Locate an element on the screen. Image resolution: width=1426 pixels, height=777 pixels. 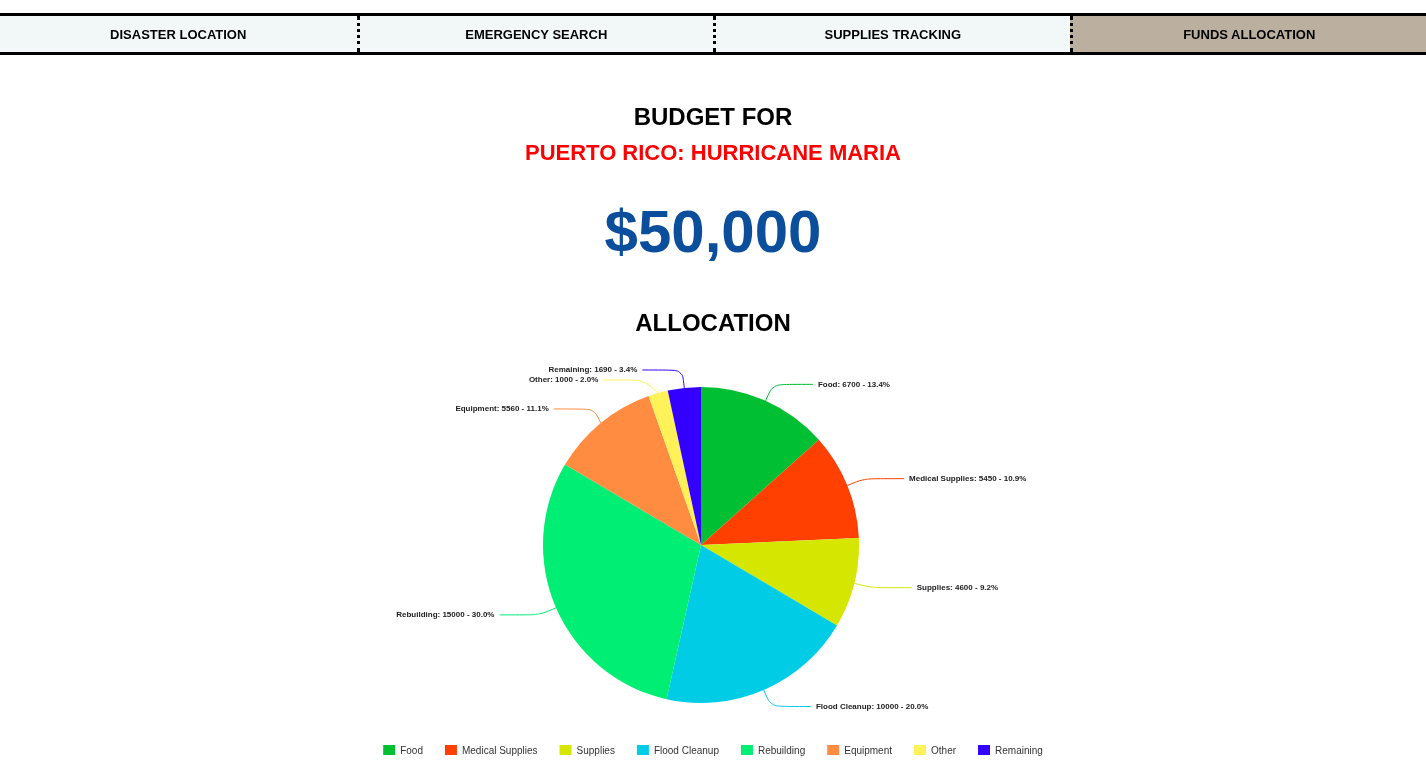
legend-label: Remaining is located at coordinates (1019, 750).